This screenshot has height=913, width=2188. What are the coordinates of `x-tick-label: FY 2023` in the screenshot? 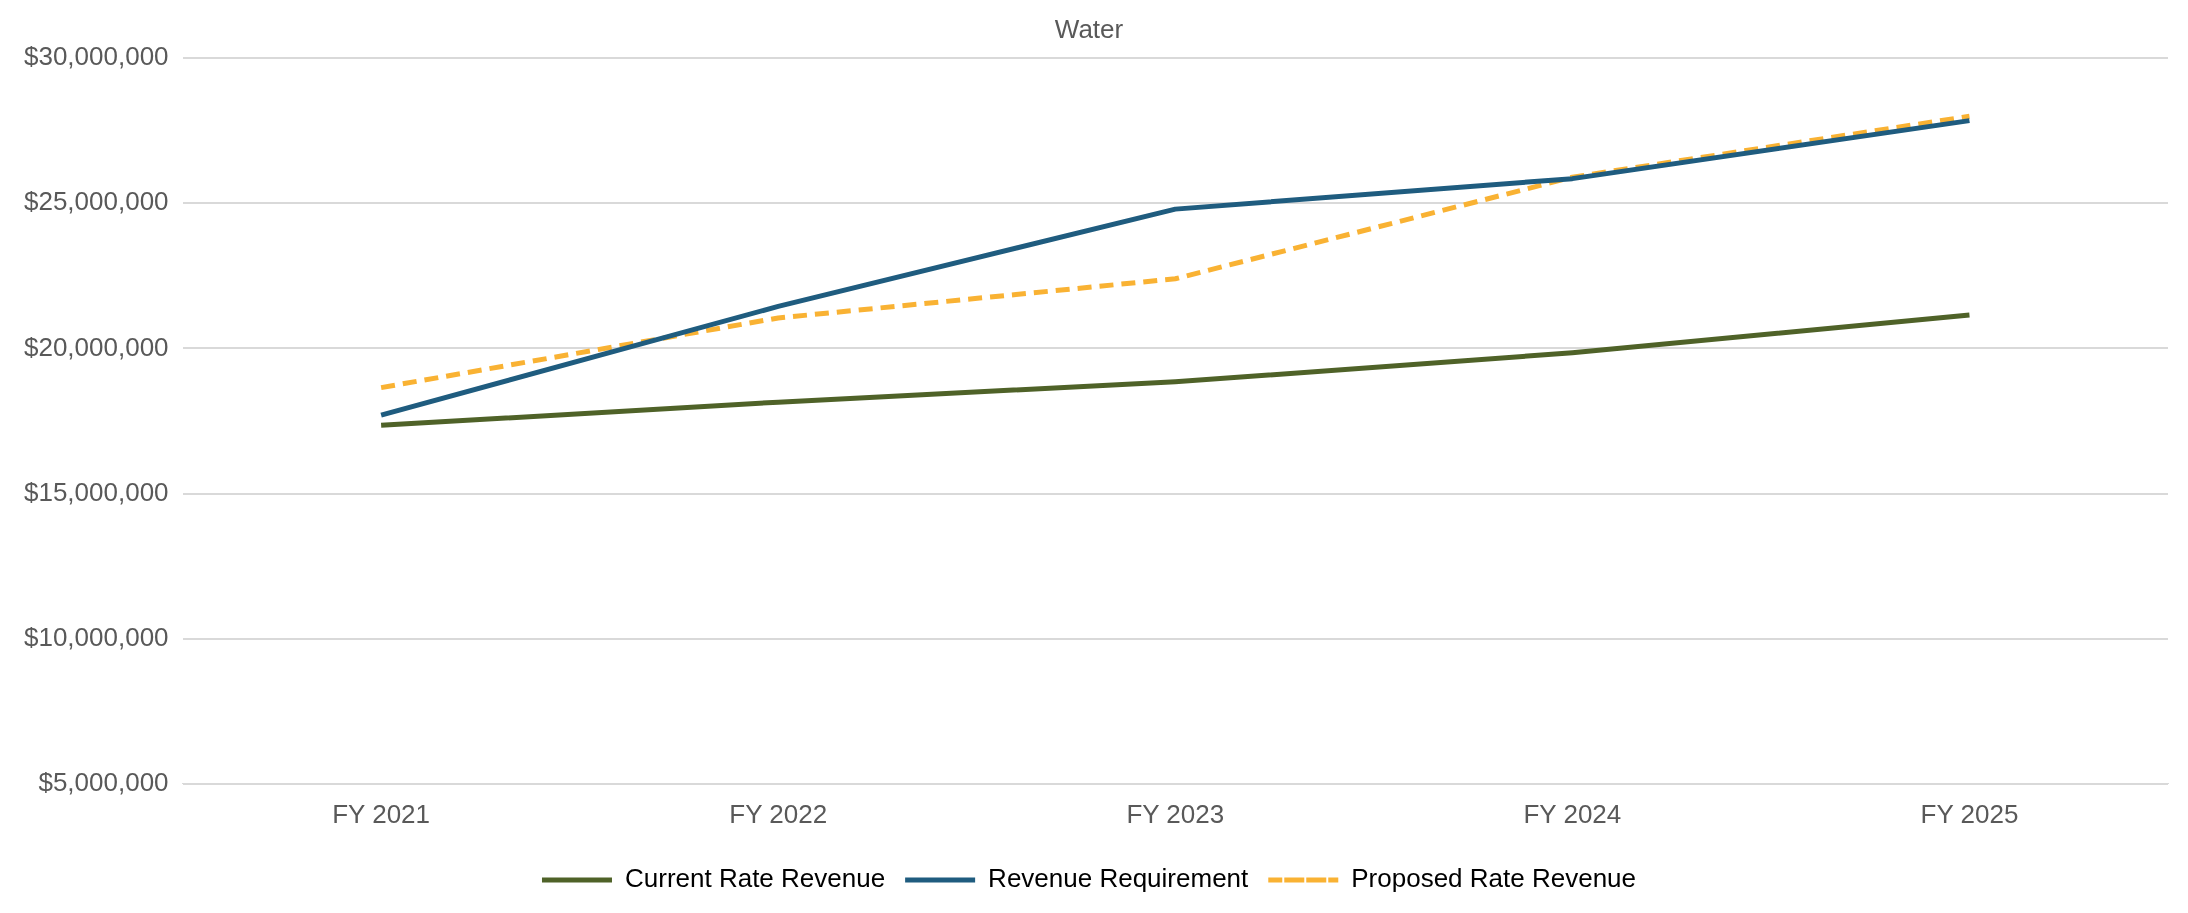 It's located at (1175, 813).